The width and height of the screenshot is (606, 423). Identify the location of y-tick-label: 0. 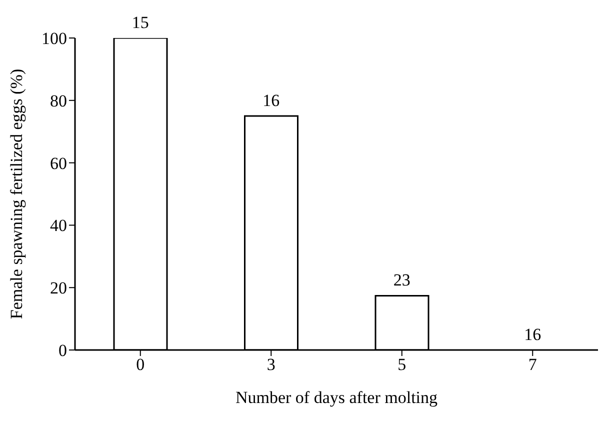
(62, 350).